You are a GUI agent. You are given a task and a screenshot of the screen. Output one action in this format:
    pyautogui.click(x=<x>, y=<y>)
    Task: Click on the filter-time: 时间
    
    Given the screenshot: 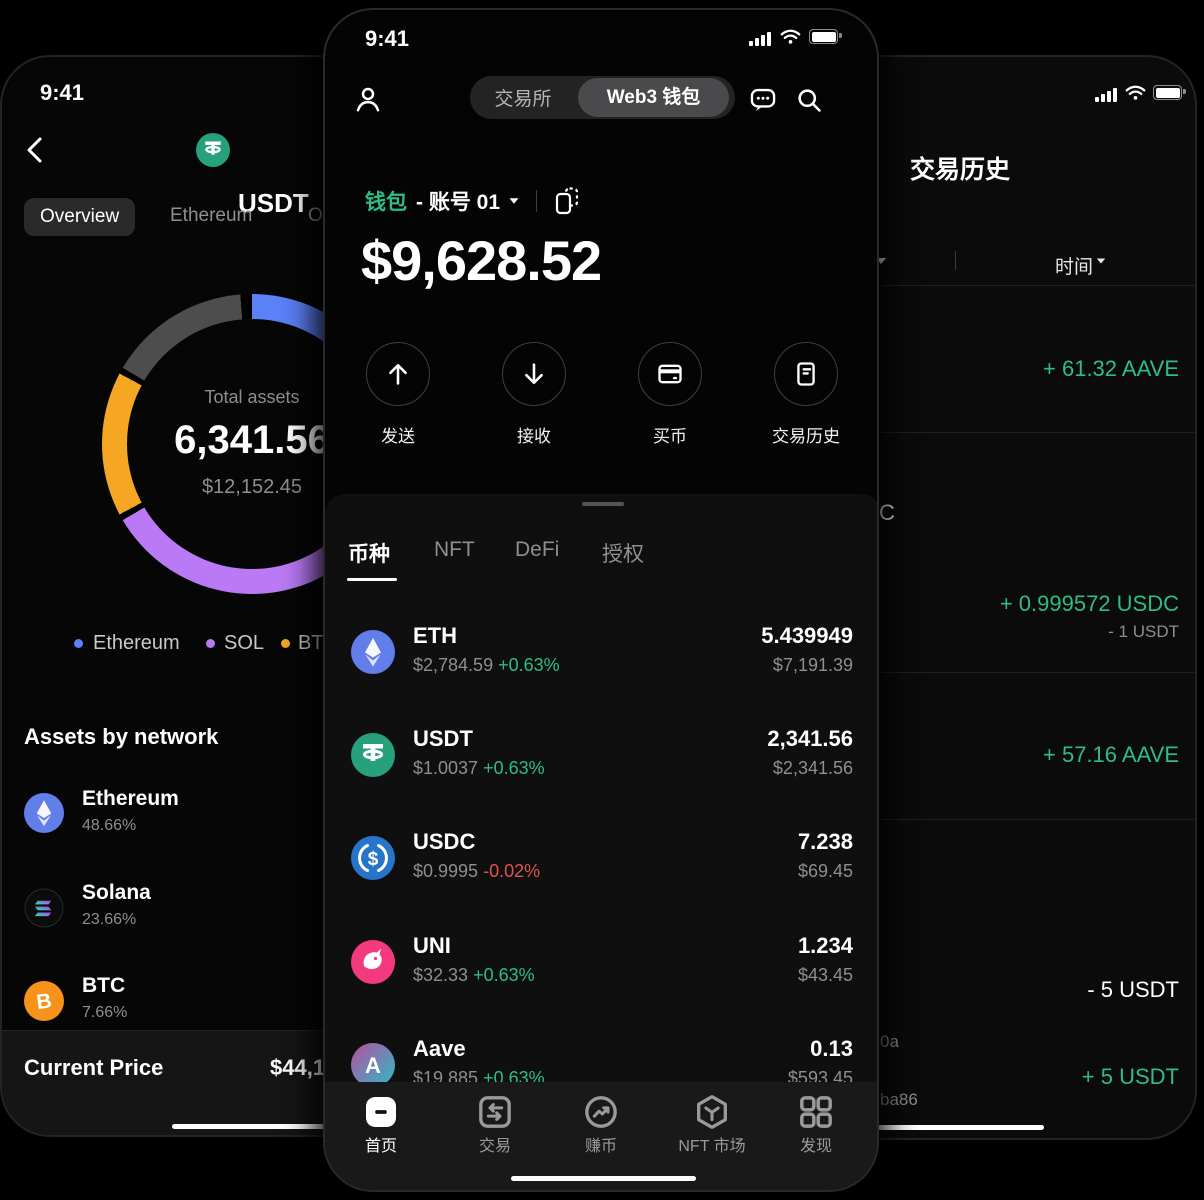 What is the action you would take?
    pyautogui.click(x=1074, y=267)
    